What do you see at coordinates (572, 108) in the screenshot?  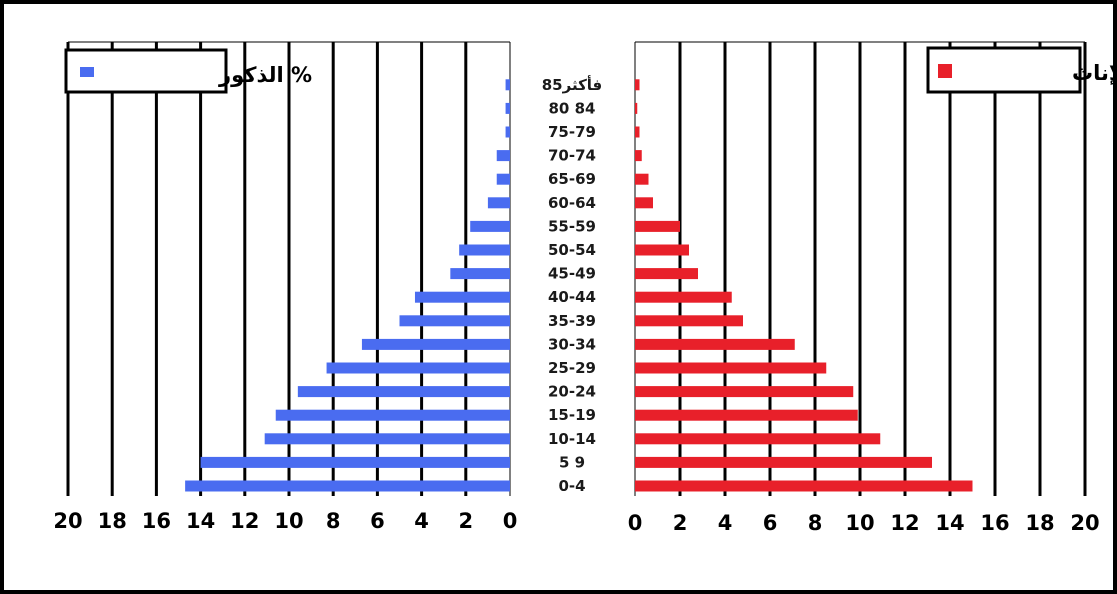 I see `age-group-label: 80 84` at bounding box center [572, 108].